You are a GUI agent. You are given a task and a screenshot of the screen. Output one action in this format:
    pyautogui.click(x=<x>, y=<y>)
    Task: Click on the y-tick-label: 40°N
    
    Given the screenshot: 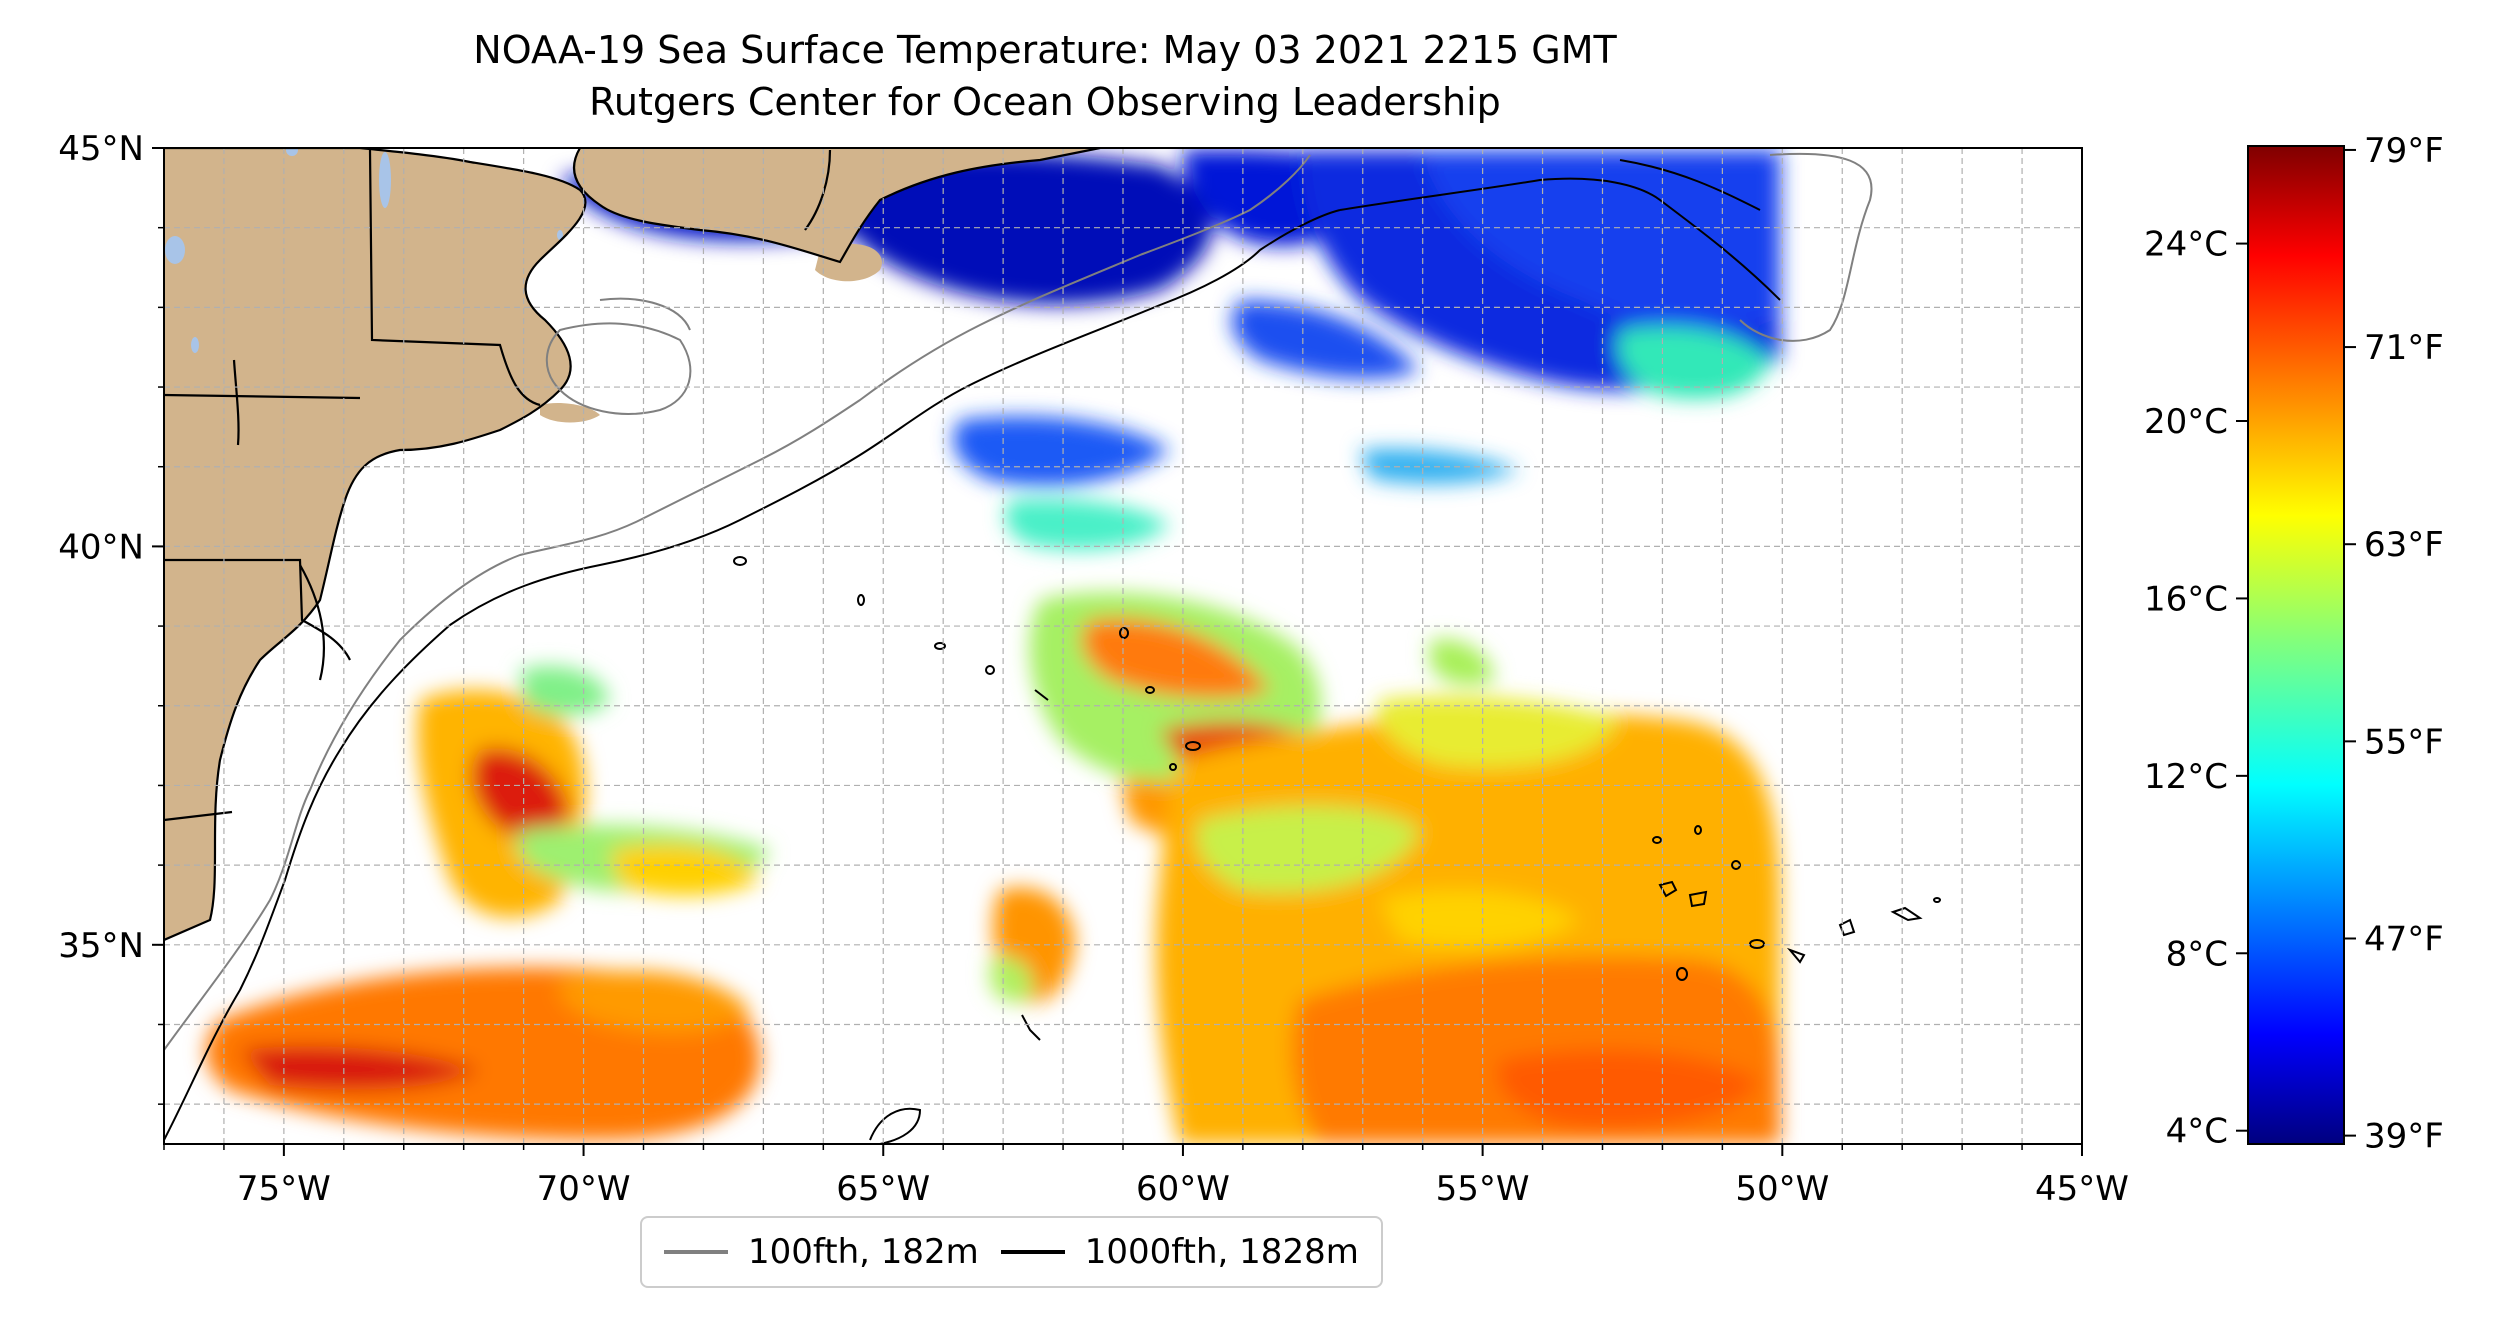 What is the action you would take?
    pyautogui.click(x=101, y=547)
    